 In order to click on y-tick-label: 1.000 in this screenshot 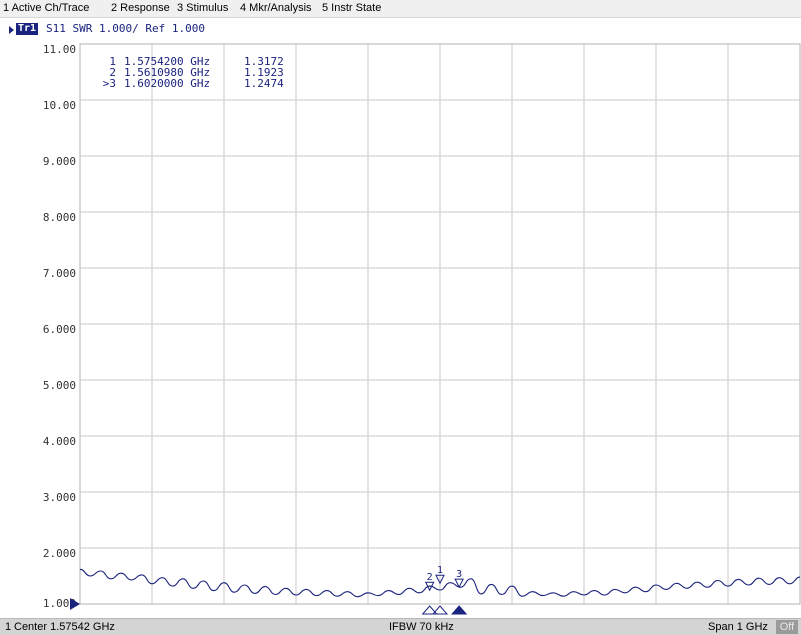, I will do `click(59, 603)`.